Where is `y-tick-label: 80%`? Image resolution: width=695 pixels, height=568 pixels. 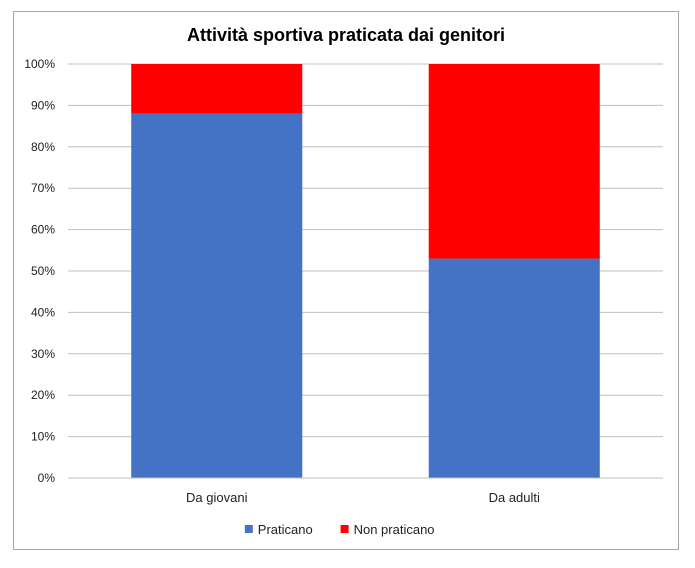
y-tick-label: 80% is located at coordinates (43, 147).